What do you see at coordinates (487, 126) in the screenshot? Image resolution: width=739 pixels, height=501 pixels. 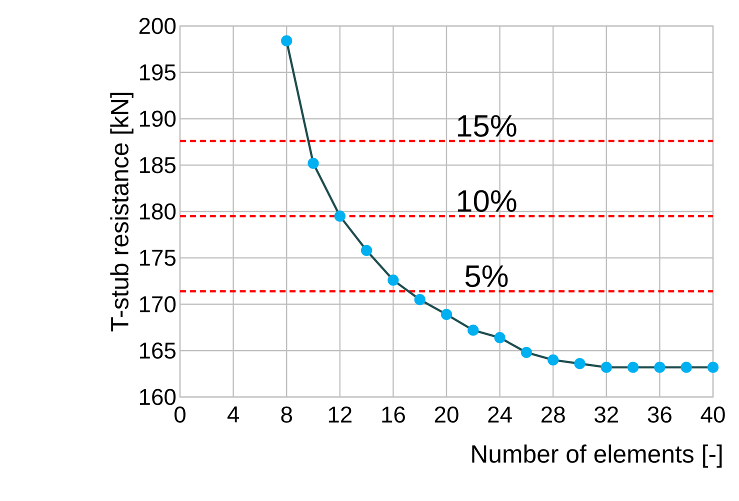 I see `annotation: 15%` at bounding box center [487, 126].